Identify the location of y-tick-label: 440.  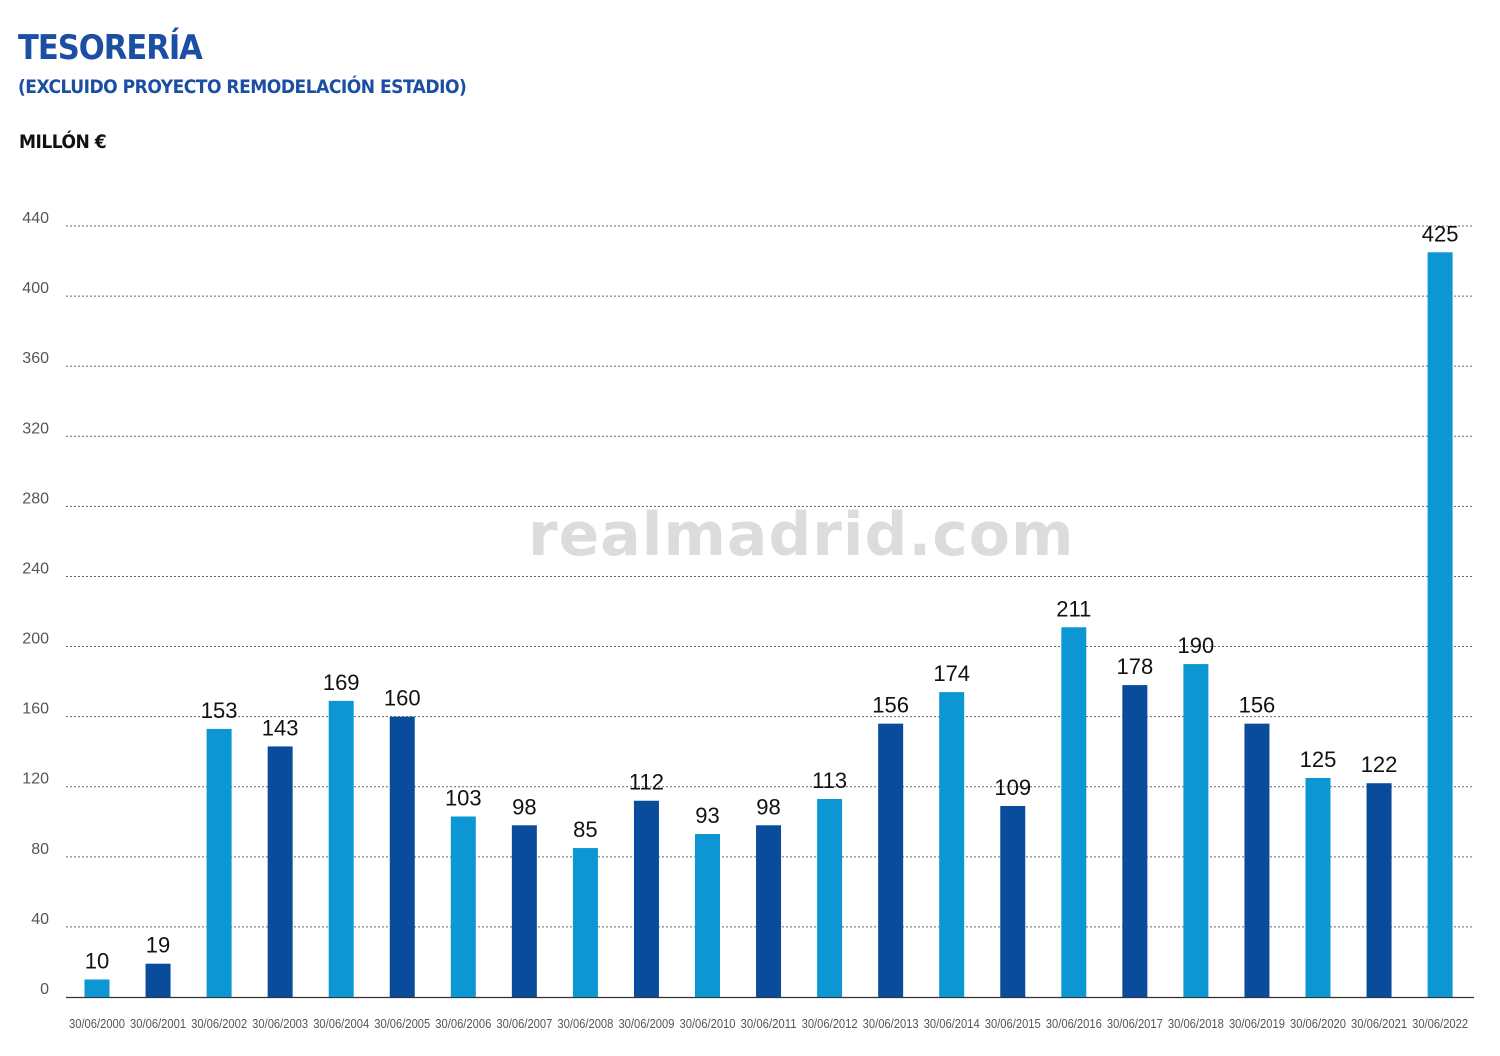
(35, 218).